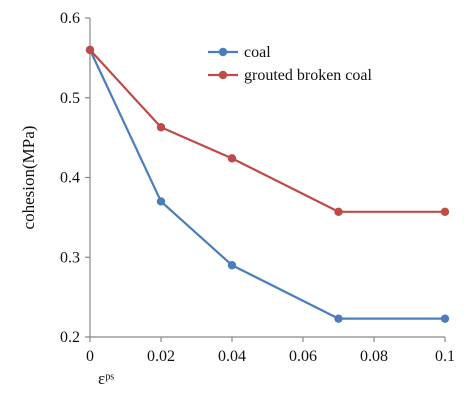 Image resolution: width=474 pixels, height=407 pixels. Describe the element at coordinates (303, 356) in the screenshot. I see `x-tick-label: 0.06` at that location.